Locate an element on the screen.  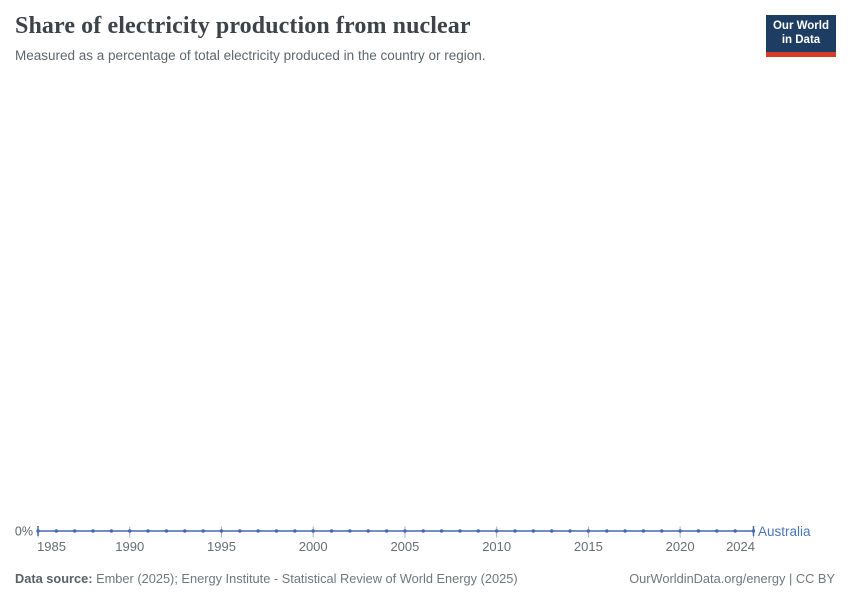
owid-logo-line1: Our World is located at coordinates (800, 26).